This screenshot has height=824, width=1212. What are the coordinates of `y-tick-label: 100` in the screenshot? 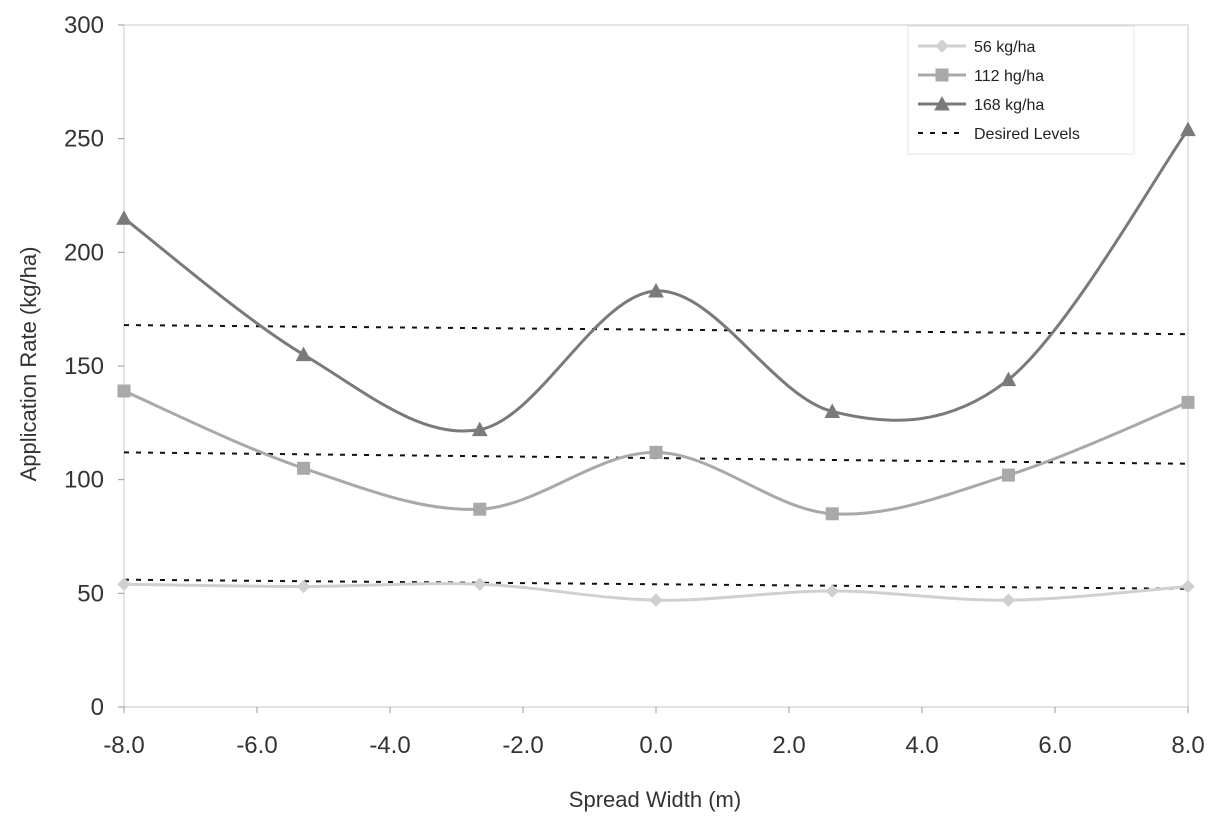 It's located at (84, 480).